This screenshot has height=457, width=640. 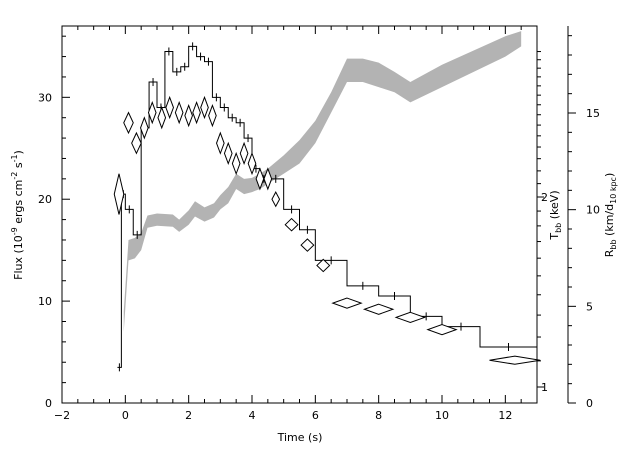 What do you see at coordinates (378, 415) in the screenshot?
I see `x-tick-label: 8` at bounding box center [378, 415].